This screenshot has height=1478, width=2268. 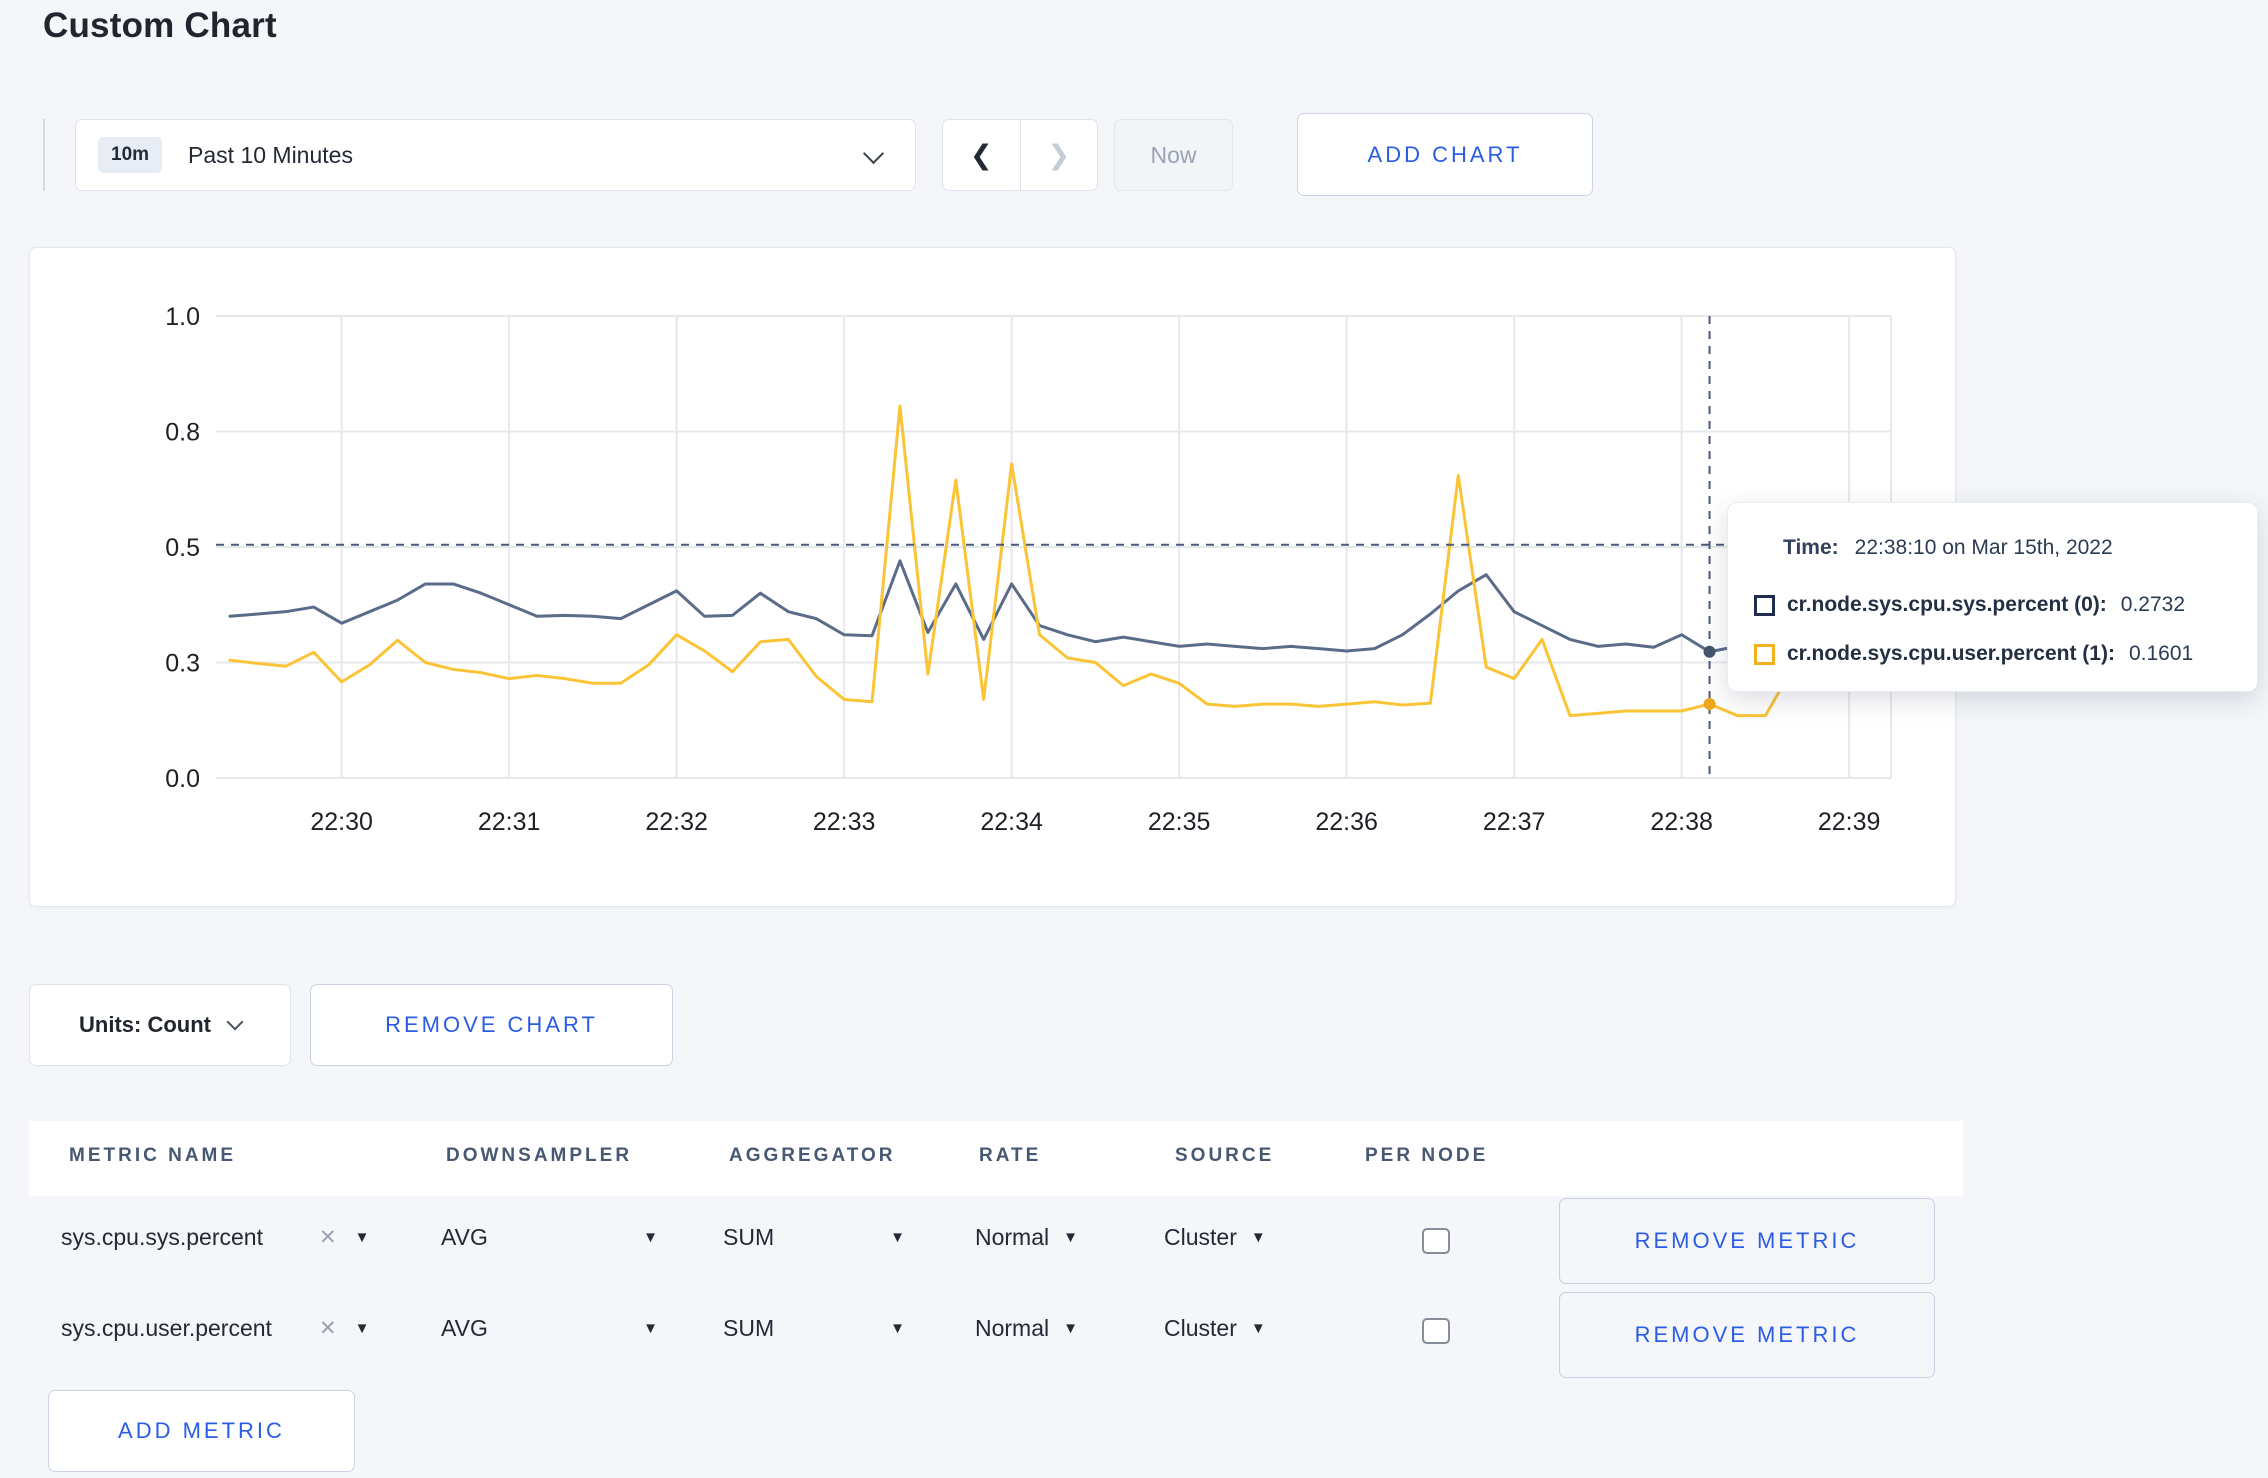 I want to click on toolbar-divider, so click(x=44, y=155).